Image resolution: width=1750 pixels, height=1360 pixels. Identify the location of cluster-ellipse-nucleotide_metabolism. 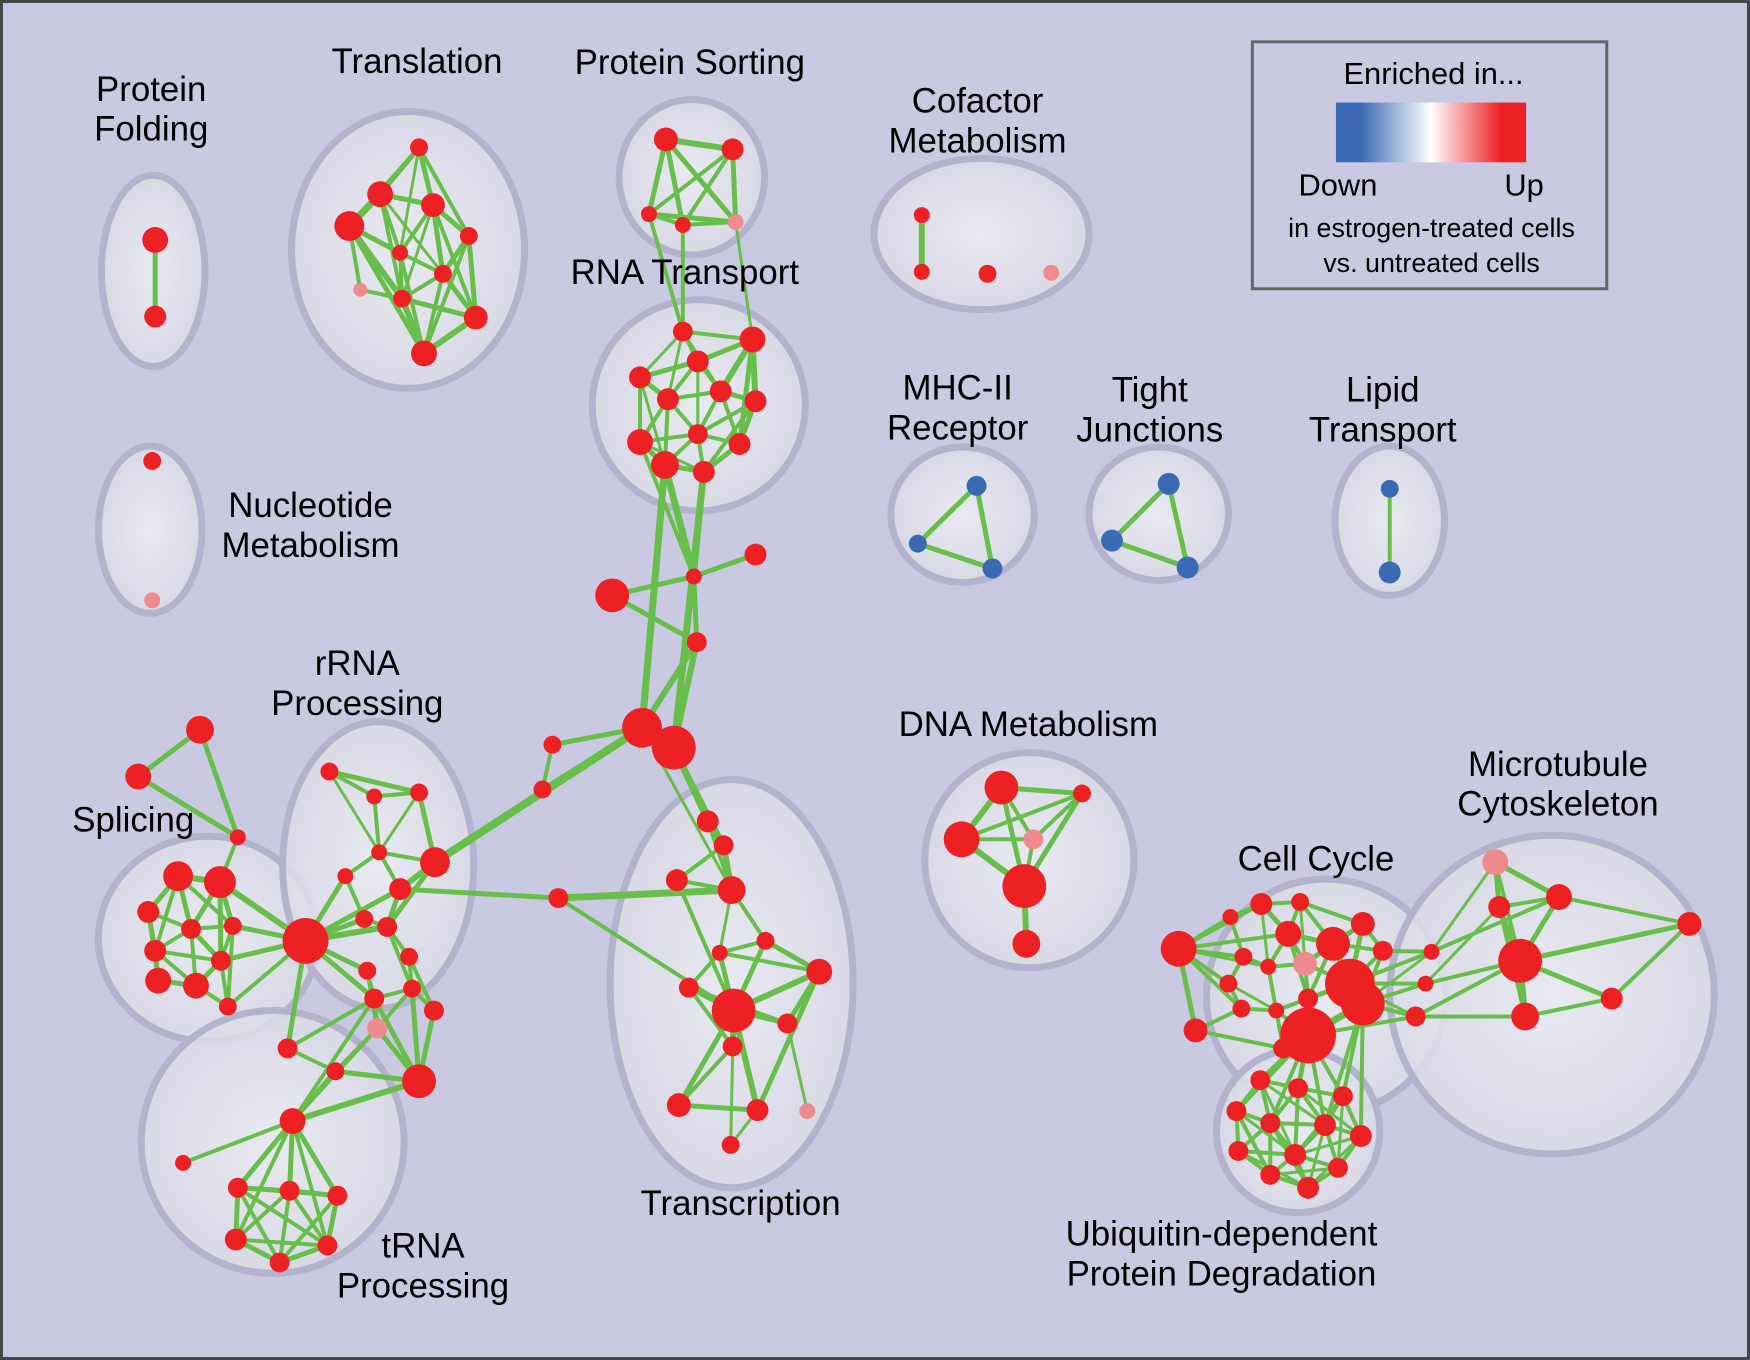
(150, 529).